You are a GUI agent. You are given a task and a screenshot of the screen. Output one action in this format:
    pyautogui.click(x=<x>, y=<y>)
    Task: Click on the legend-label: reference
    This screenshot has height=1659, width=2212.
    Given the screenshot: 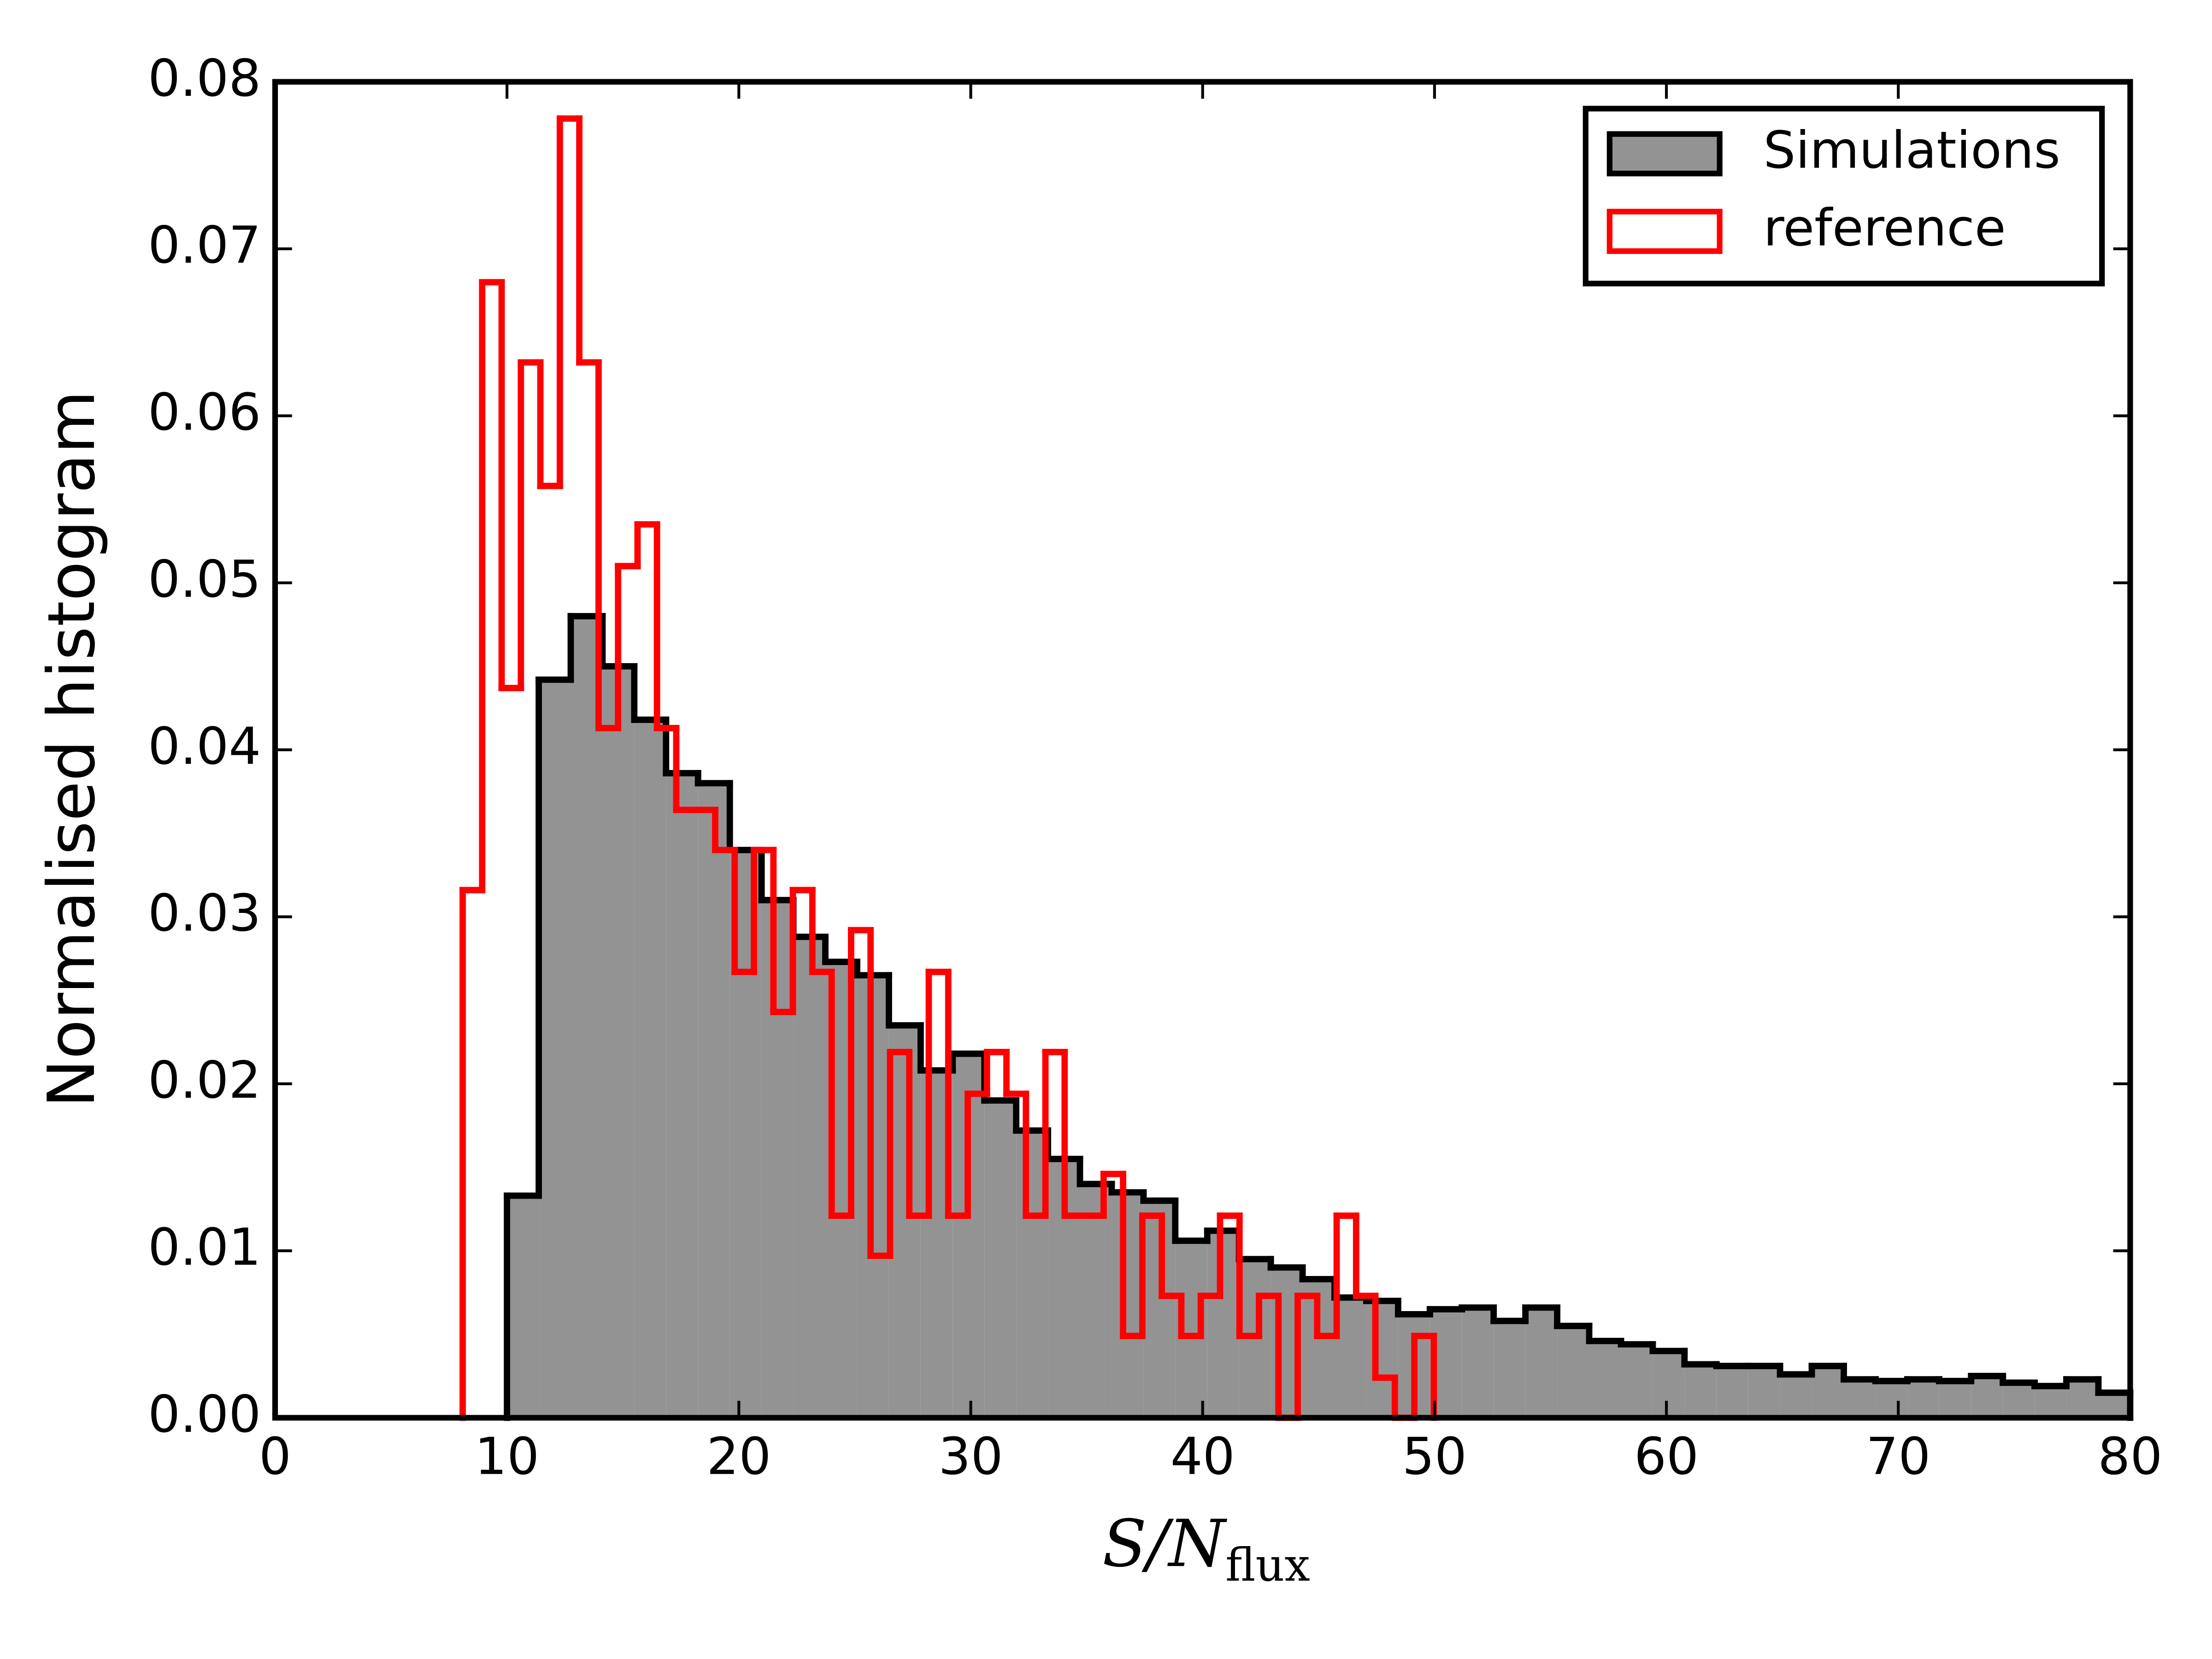 What is the action you would take?
    pyautogui.click(x=1885, y=227)
    